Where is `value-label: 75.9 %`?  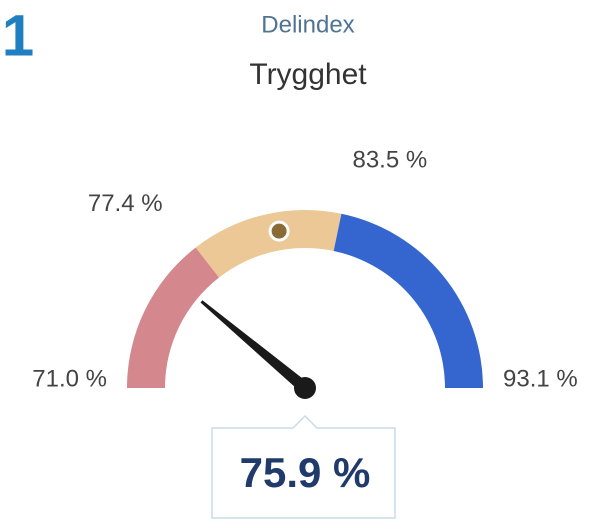
value-label: 75.9 % is located at coordinates (305, 472).